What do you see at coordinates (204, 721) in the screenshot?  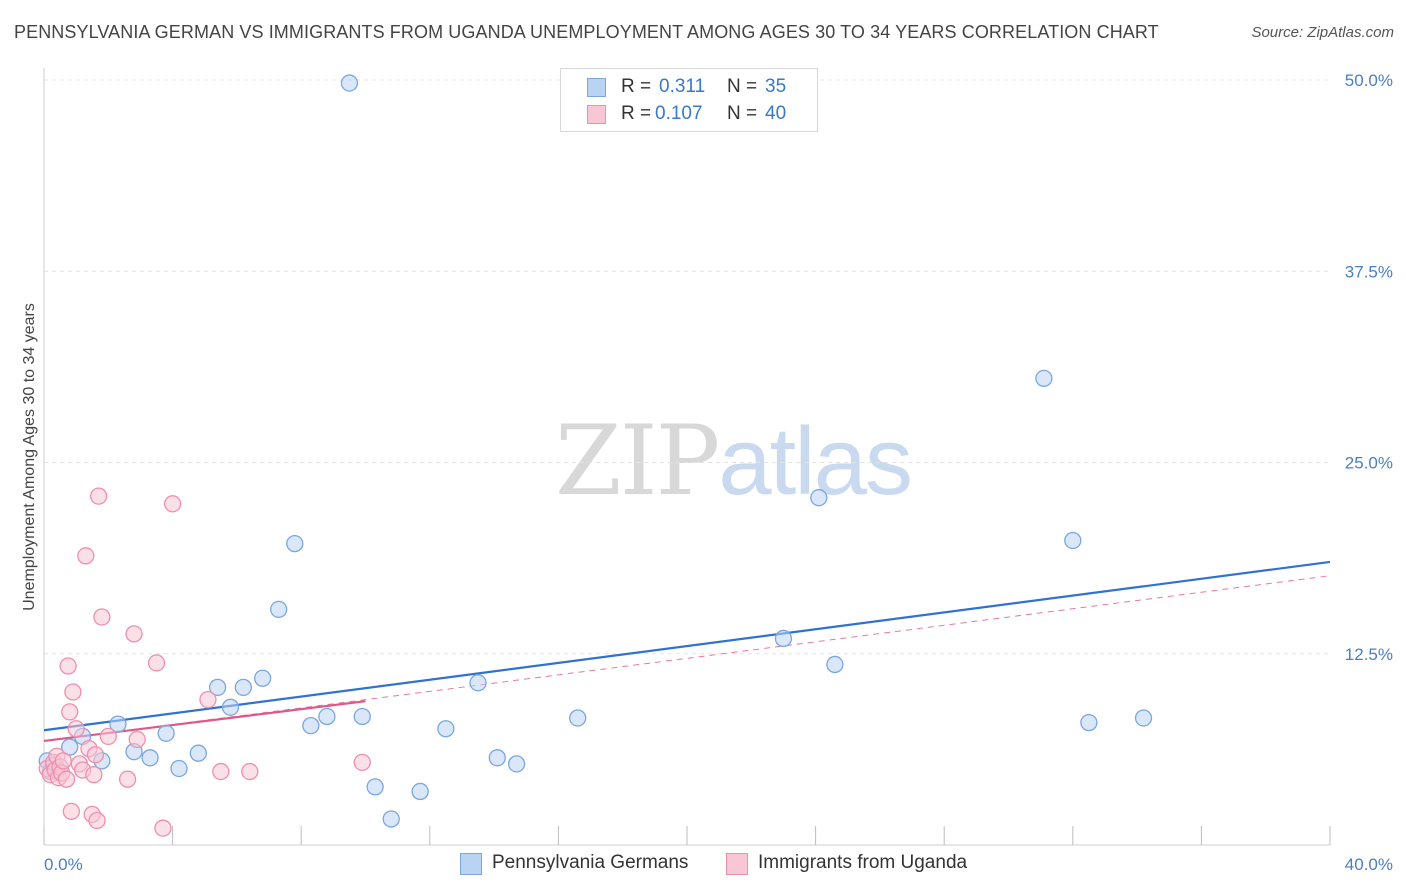 I see `trend-line-uganda` at bounding box center [204, 721].